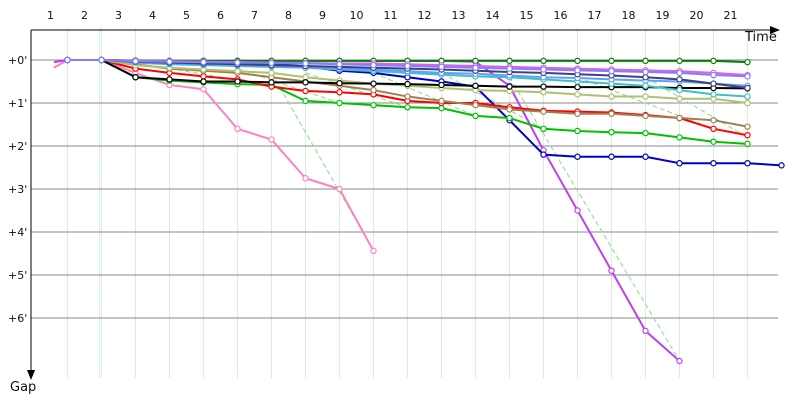 The image size is (800, 405). I want to click on x-tick-label: 17, so click(595, 15).